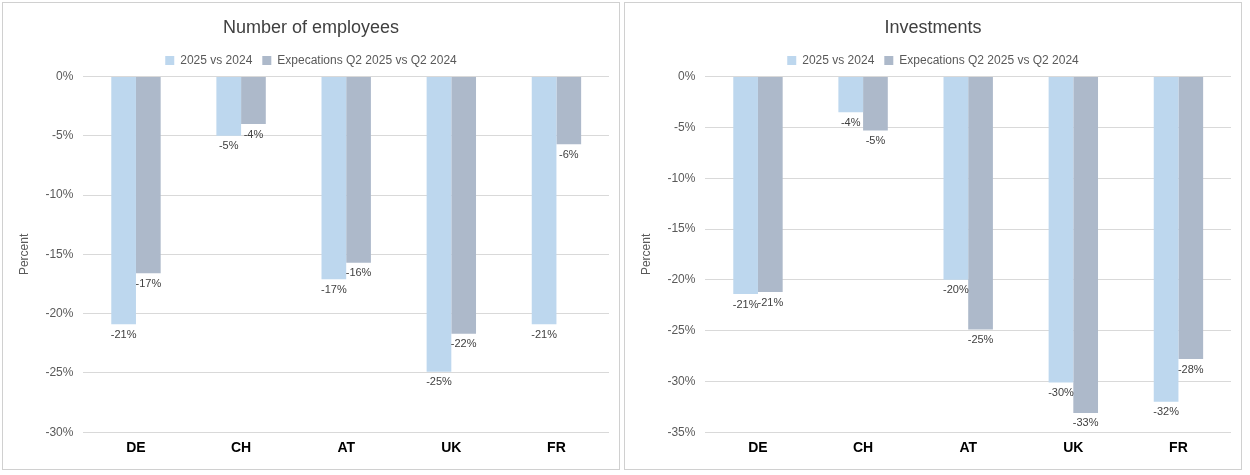 This screenshot has height=475, width=1250. Describe the element at coordinates (681, 431) in the screenshot. I see `y-tick-label: -35%` at that location.